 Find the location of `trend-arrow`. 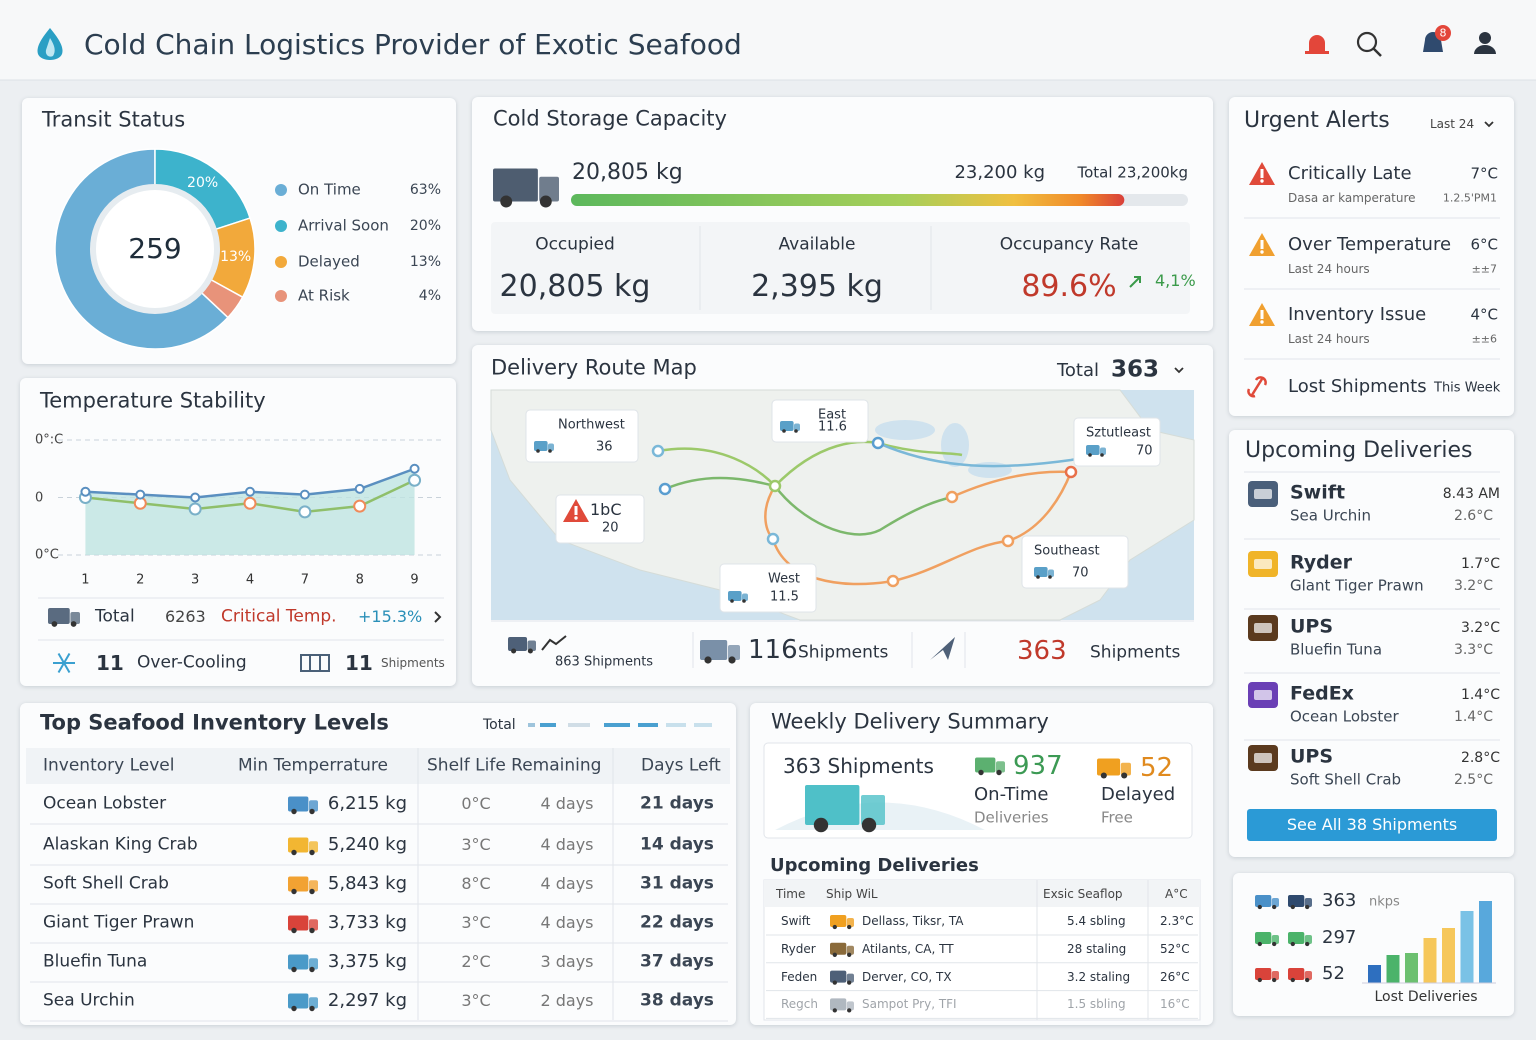

trend-arrow is located at coordinates (1135, 282).